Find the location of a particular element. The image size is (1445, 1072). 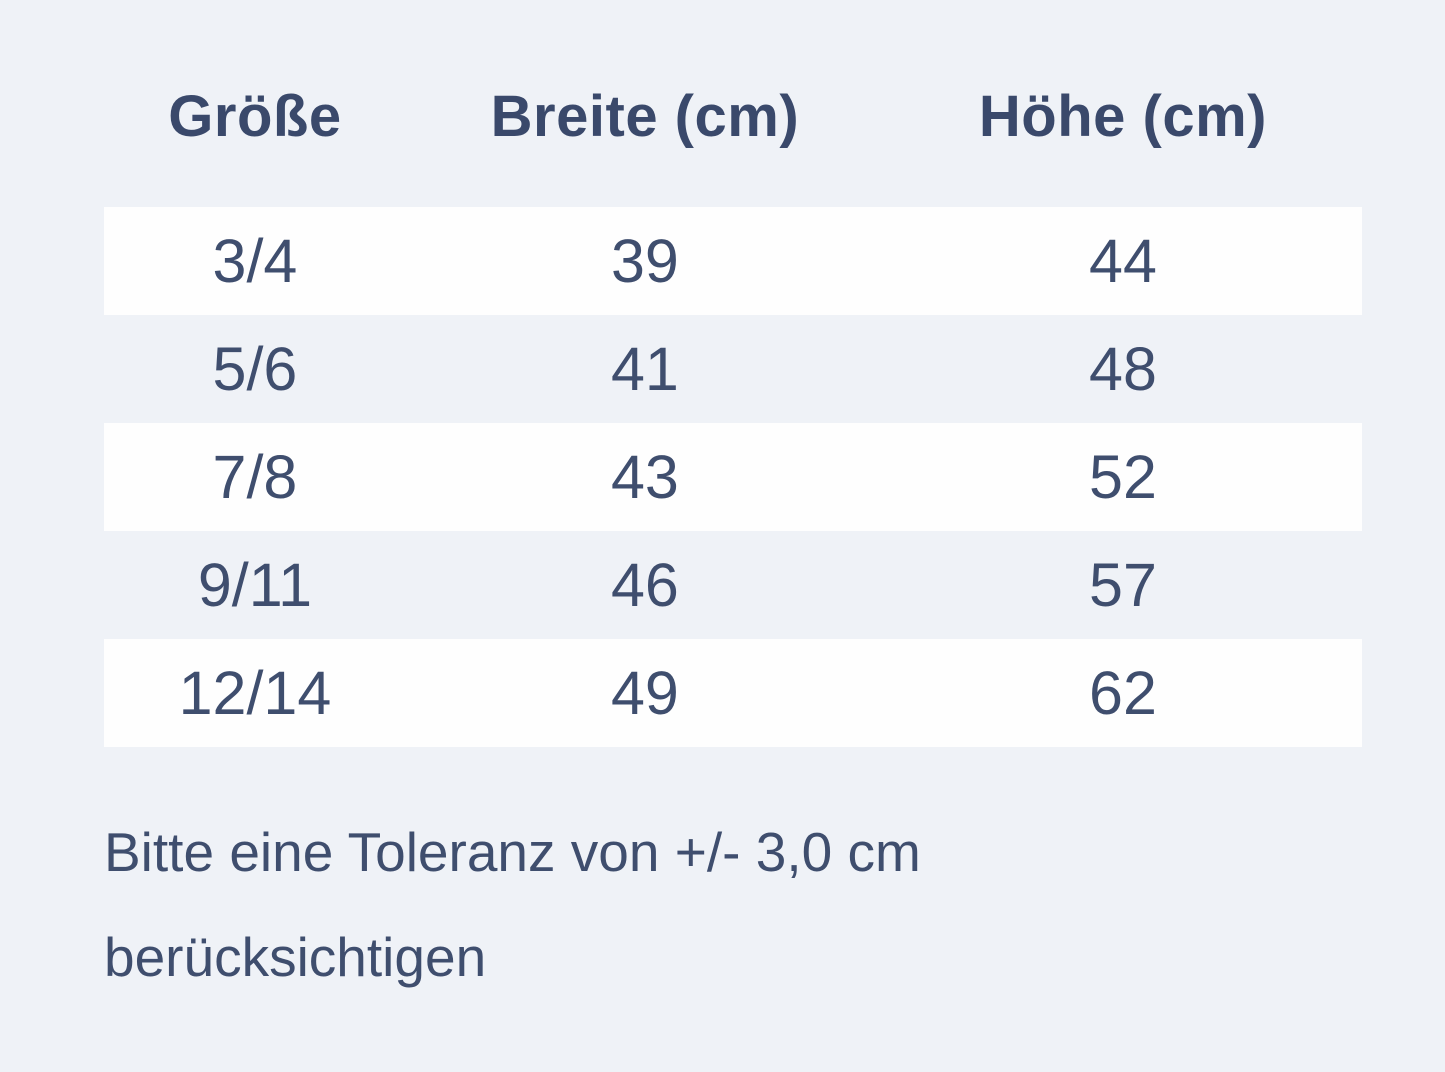

cell-hoehe: 62 is located at coordinates (1123, 693).